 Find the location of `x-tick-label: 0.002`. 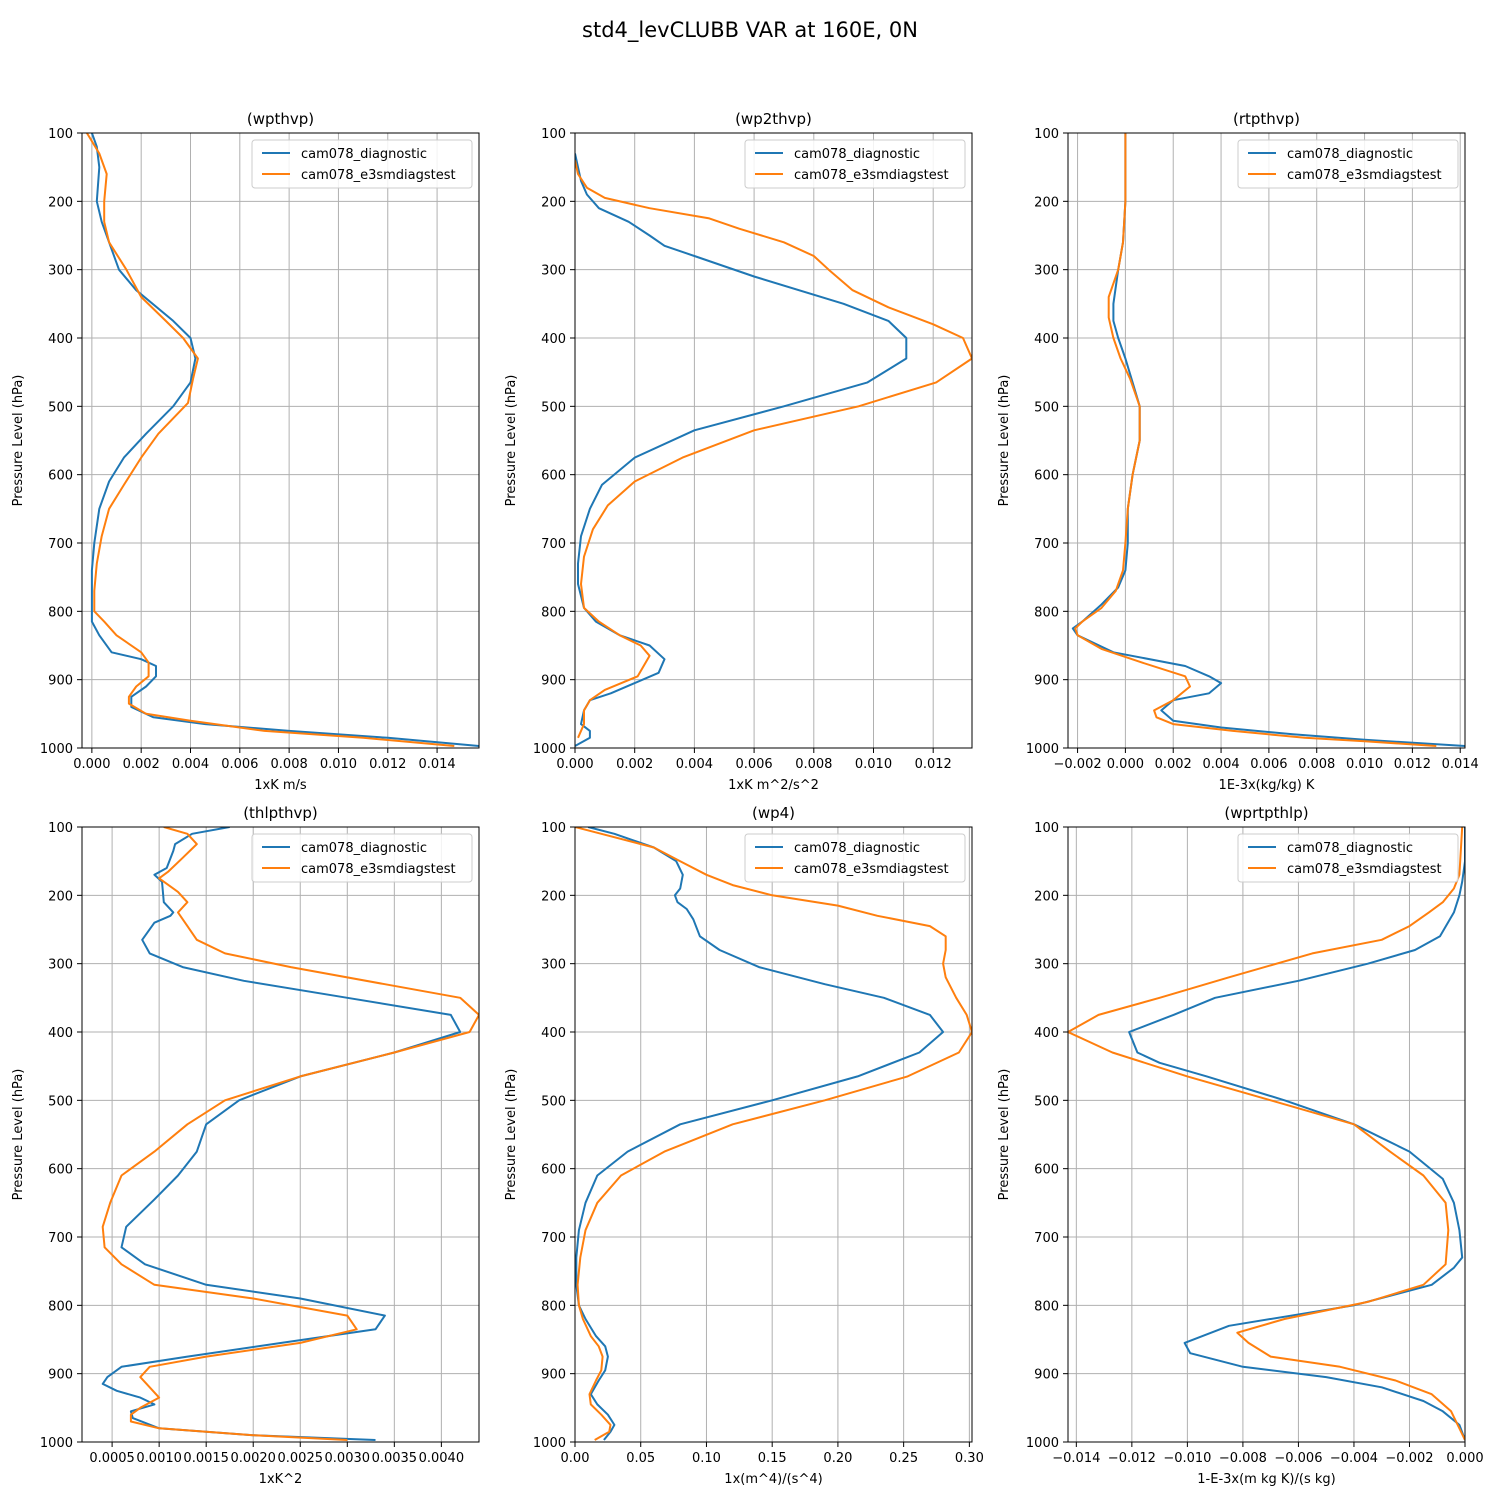

x-tick-label: 0.002 is located at coordinates (634, 764).